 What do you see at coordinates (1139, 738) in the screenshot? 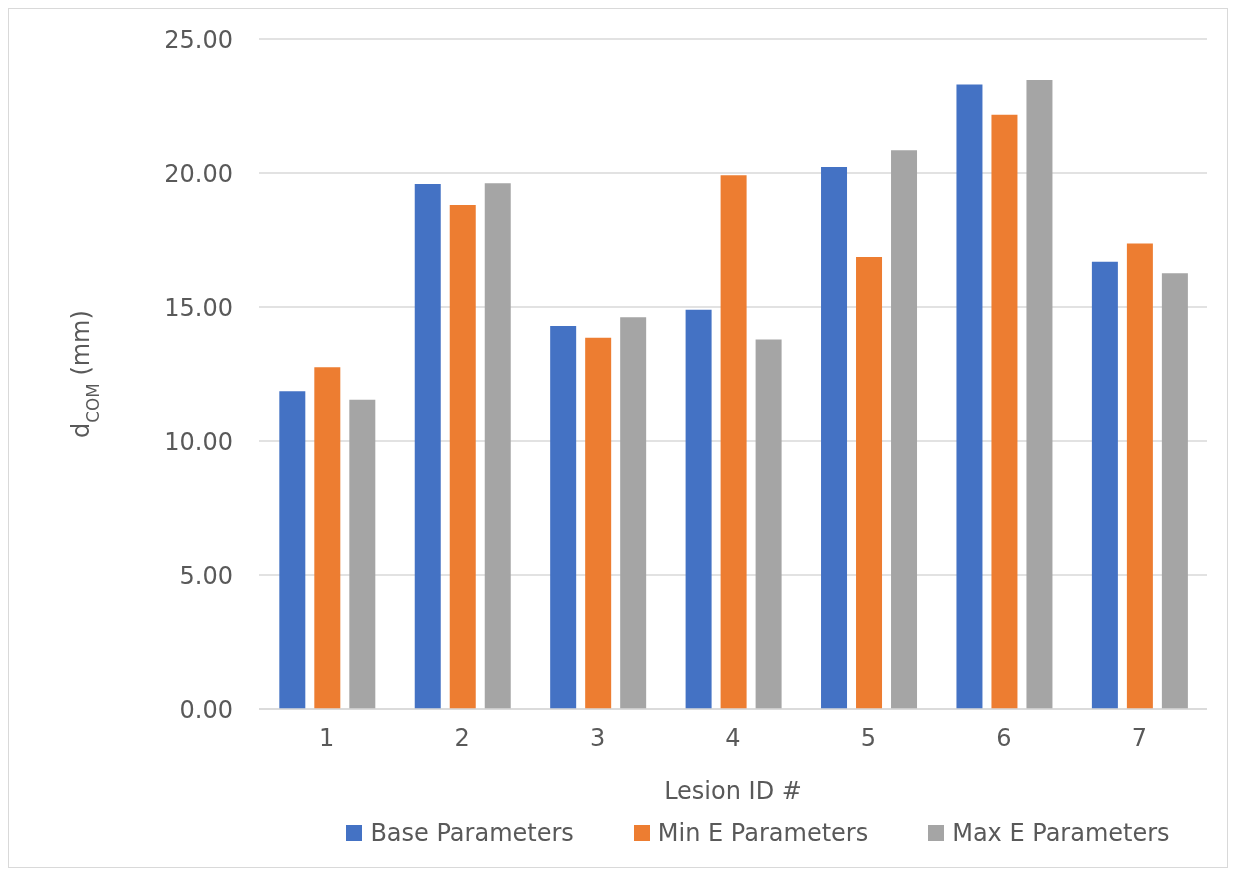
I see `x-tick-label: 7` at bounding box center [1139, 738].